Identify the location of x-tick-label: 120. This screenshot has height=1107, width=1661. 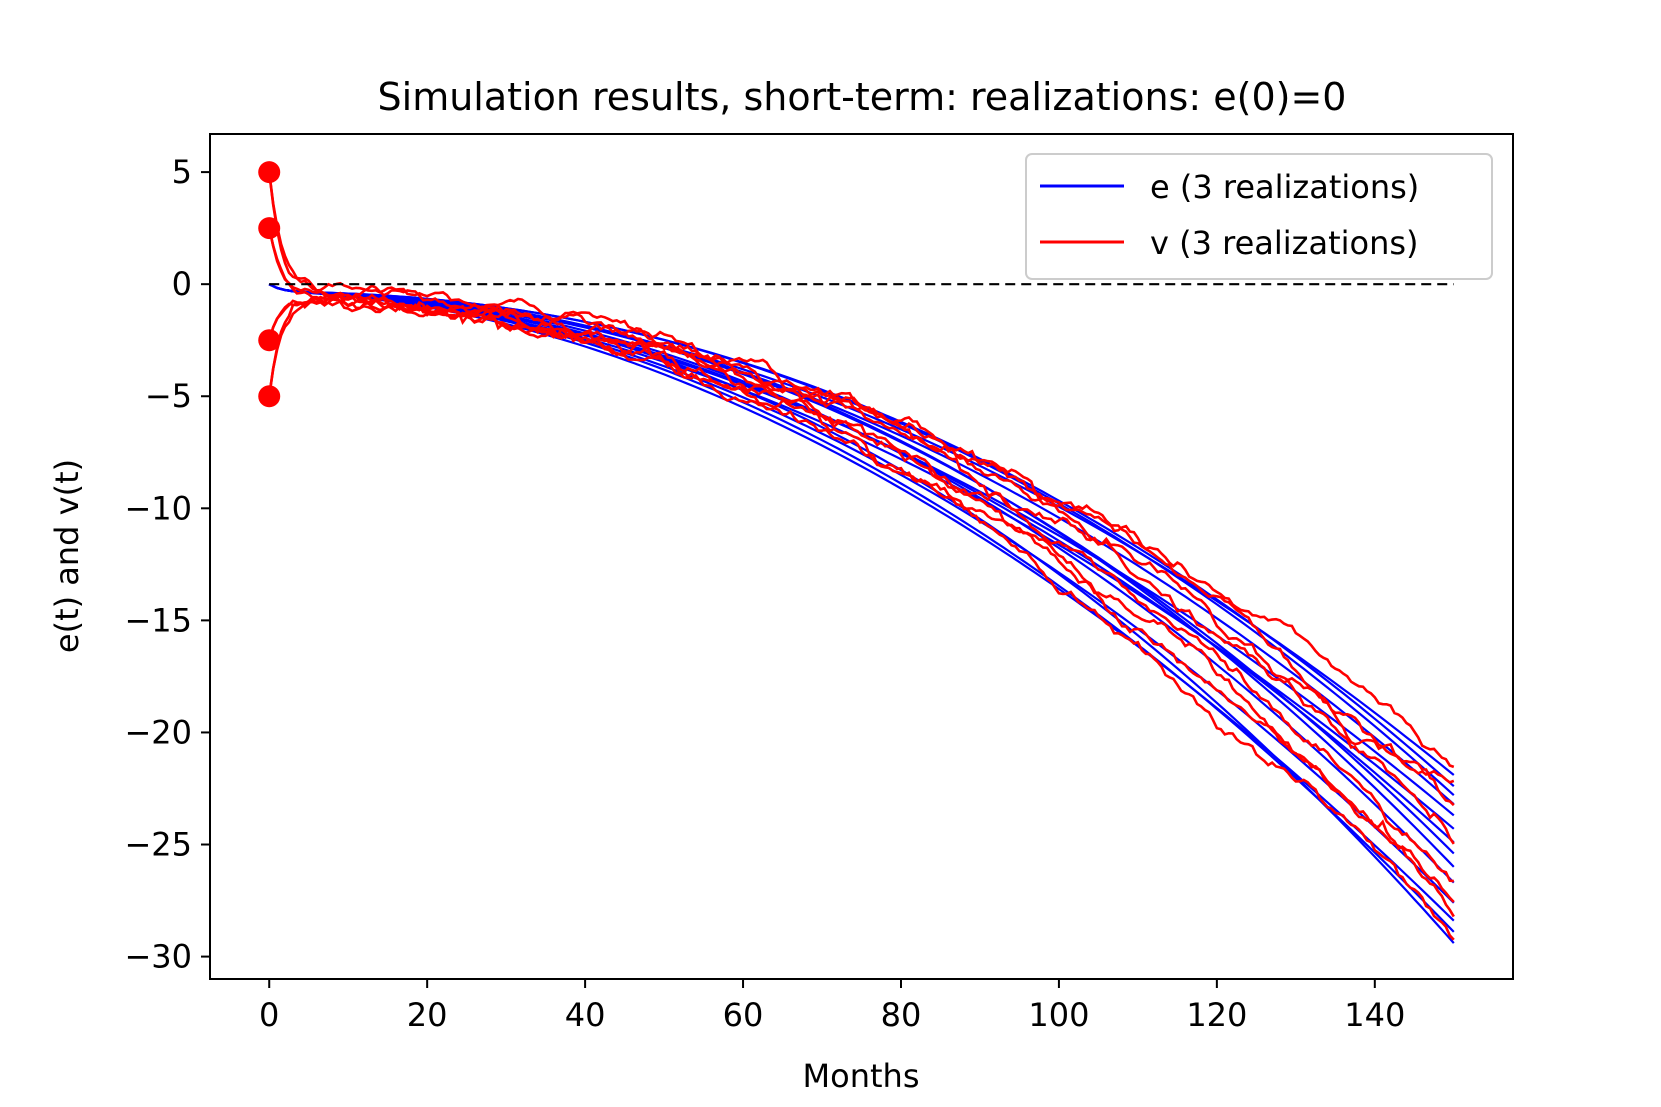
(1216, 1015).